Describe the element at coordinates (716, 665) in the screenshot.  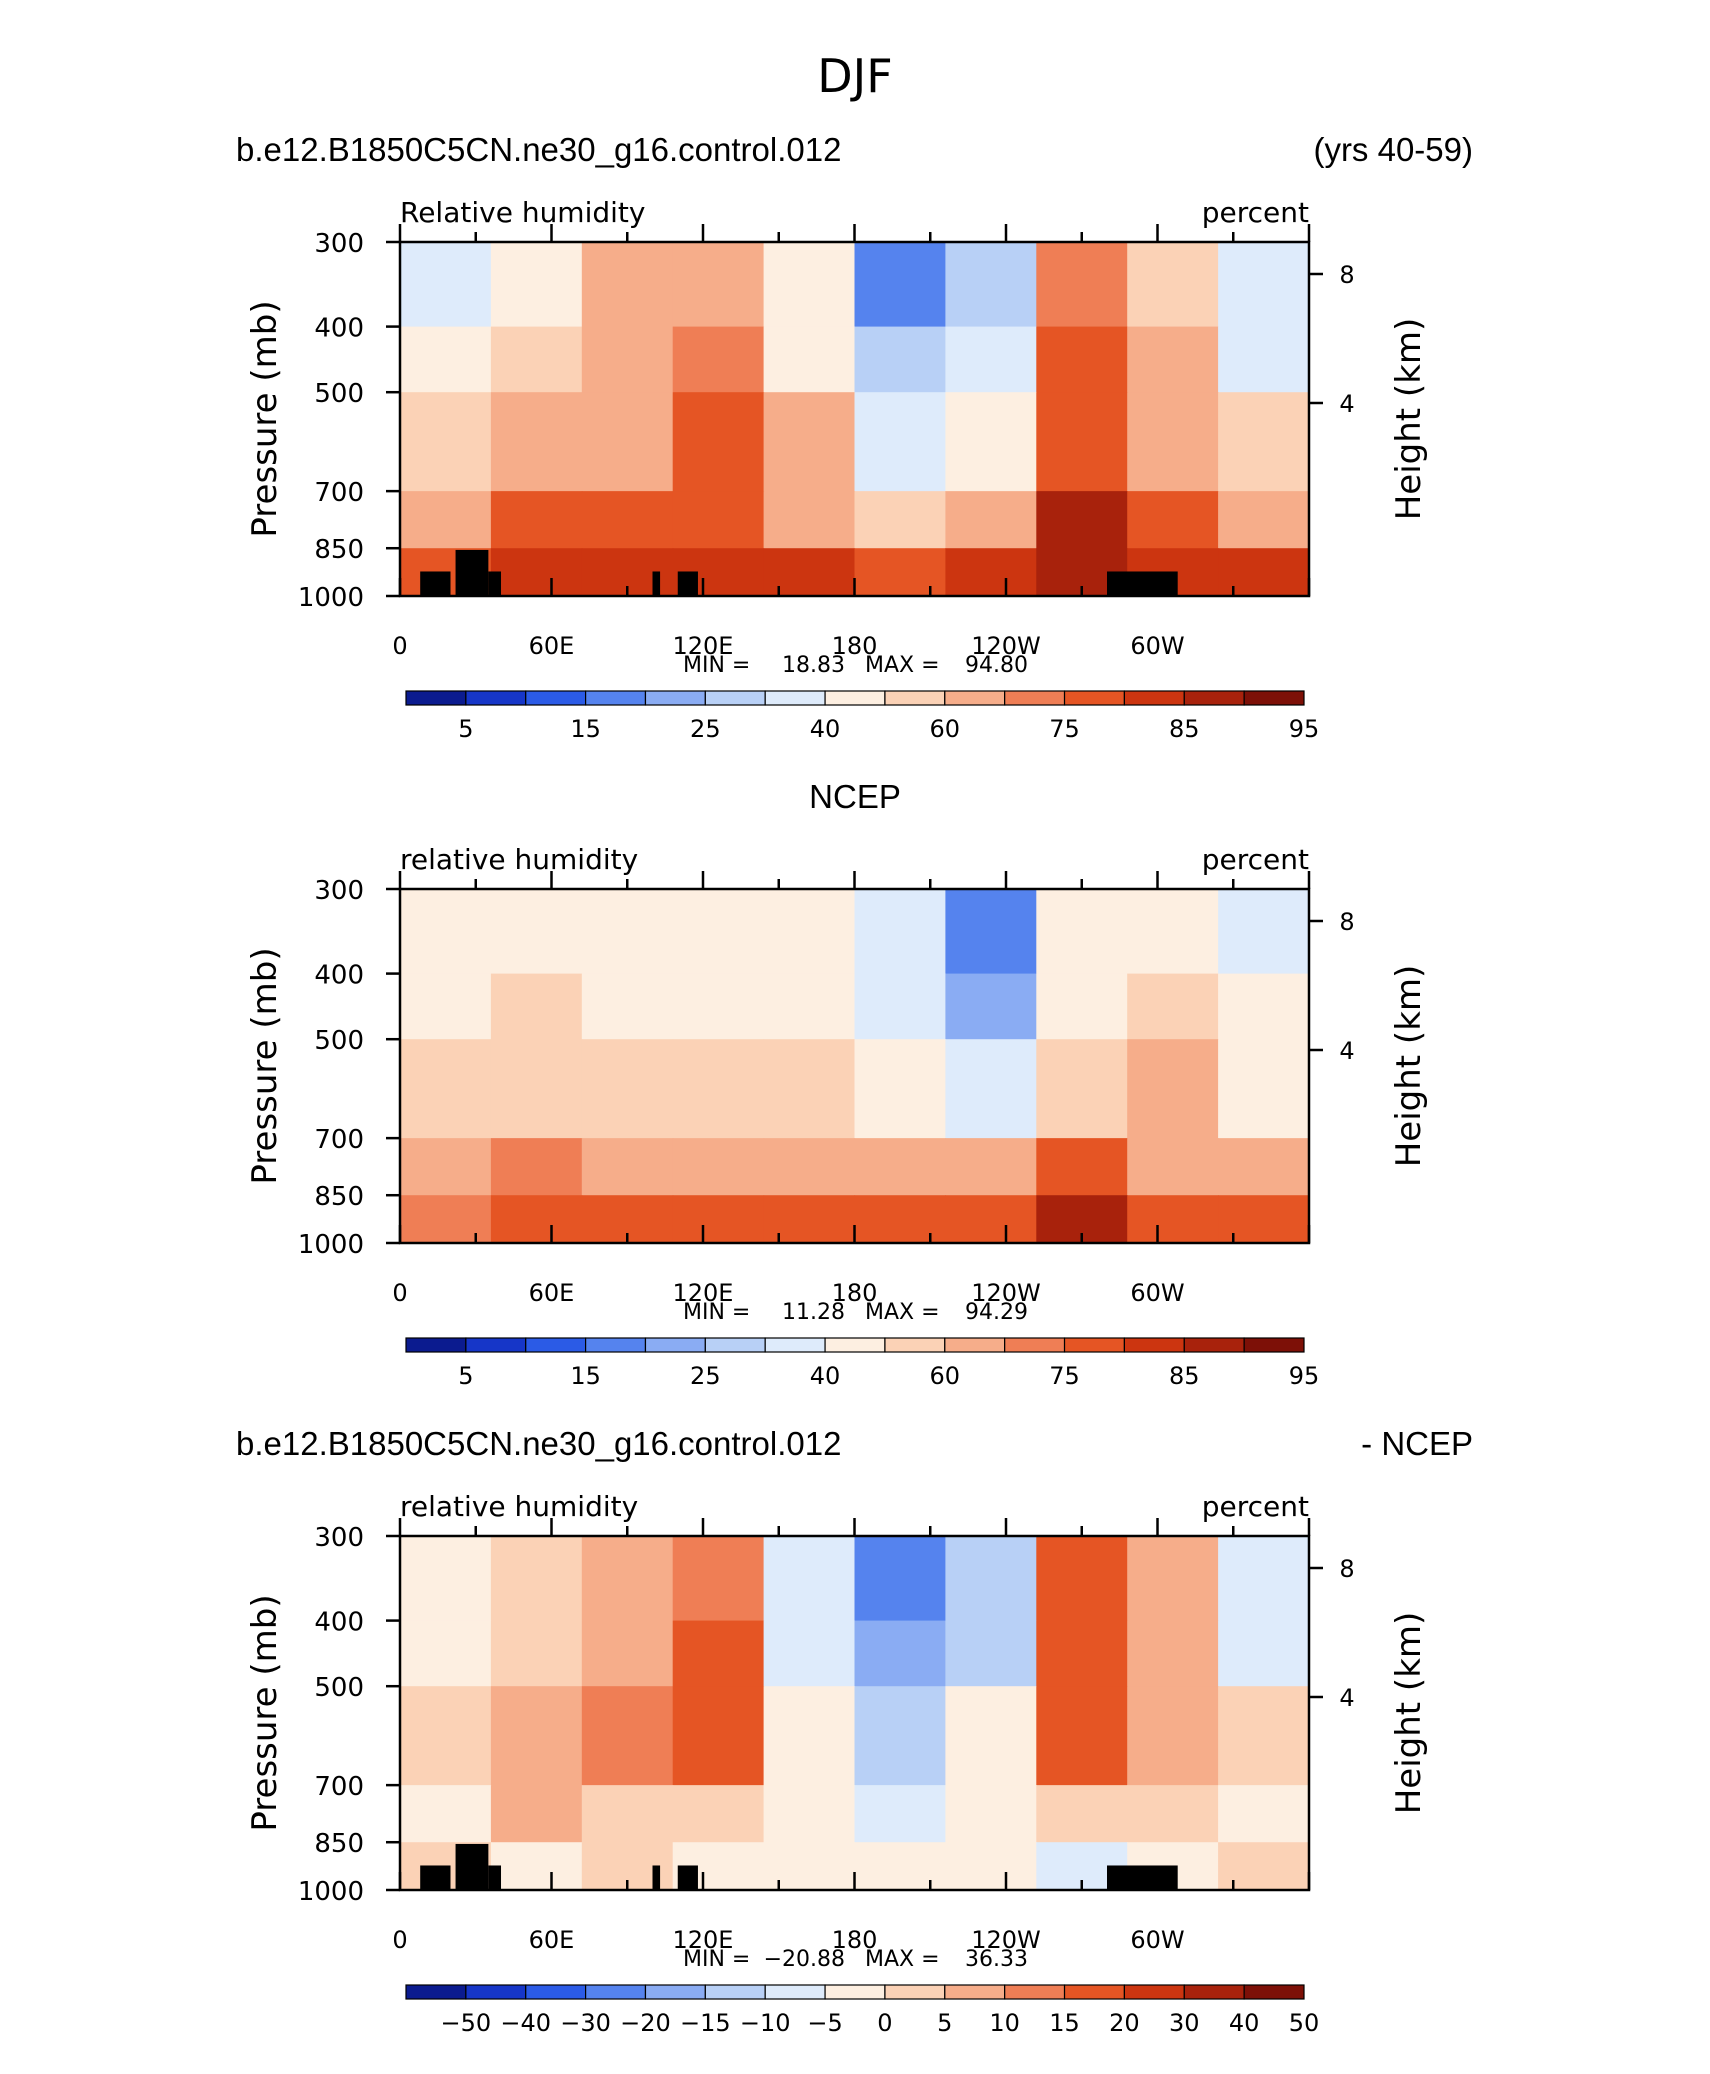
I see `stat-min-label: MIN =` at that location.